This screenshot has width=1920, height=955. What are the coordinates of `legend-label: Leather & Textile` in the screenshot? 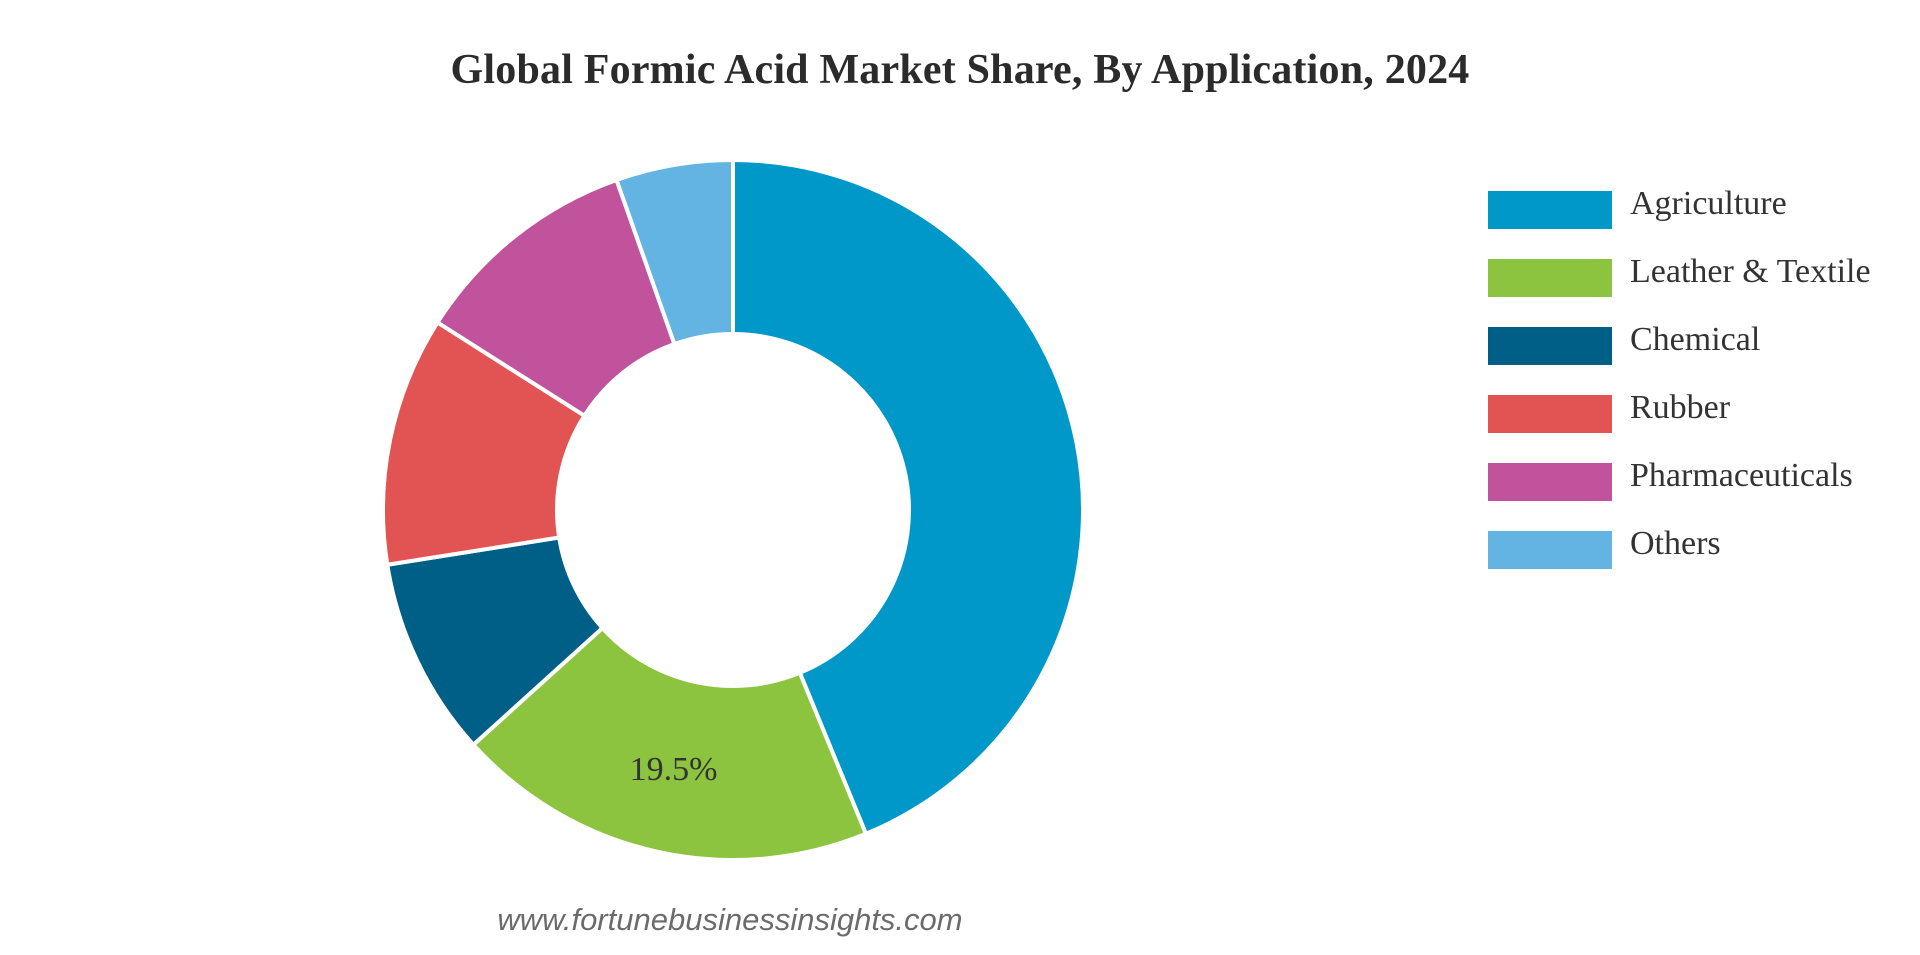 It's located at (1750, 271).